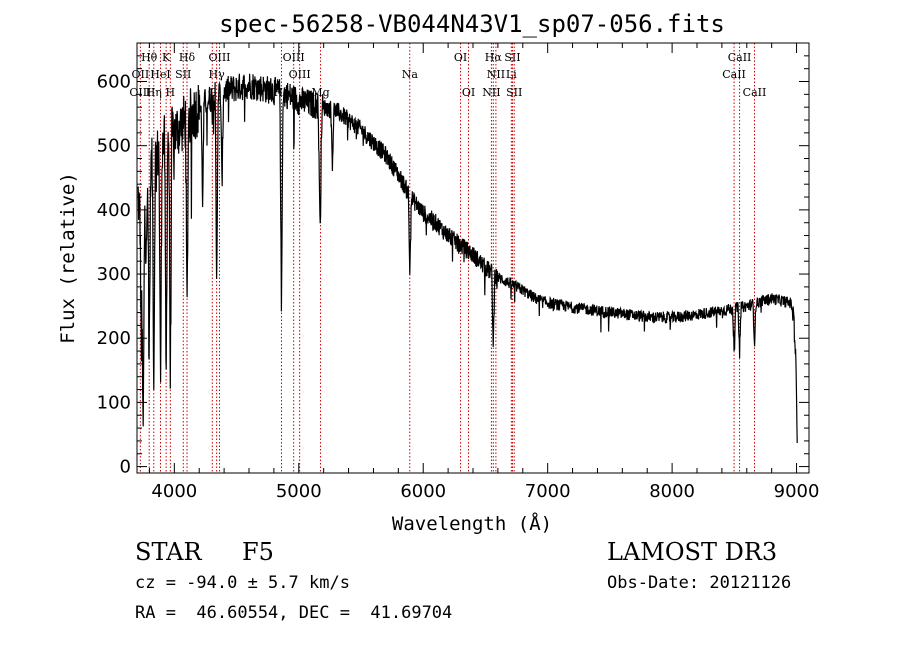 This screenshot has height=649, width=900. I want to click on obs-date: Obs-Date: 20121126, so click(699, 583).